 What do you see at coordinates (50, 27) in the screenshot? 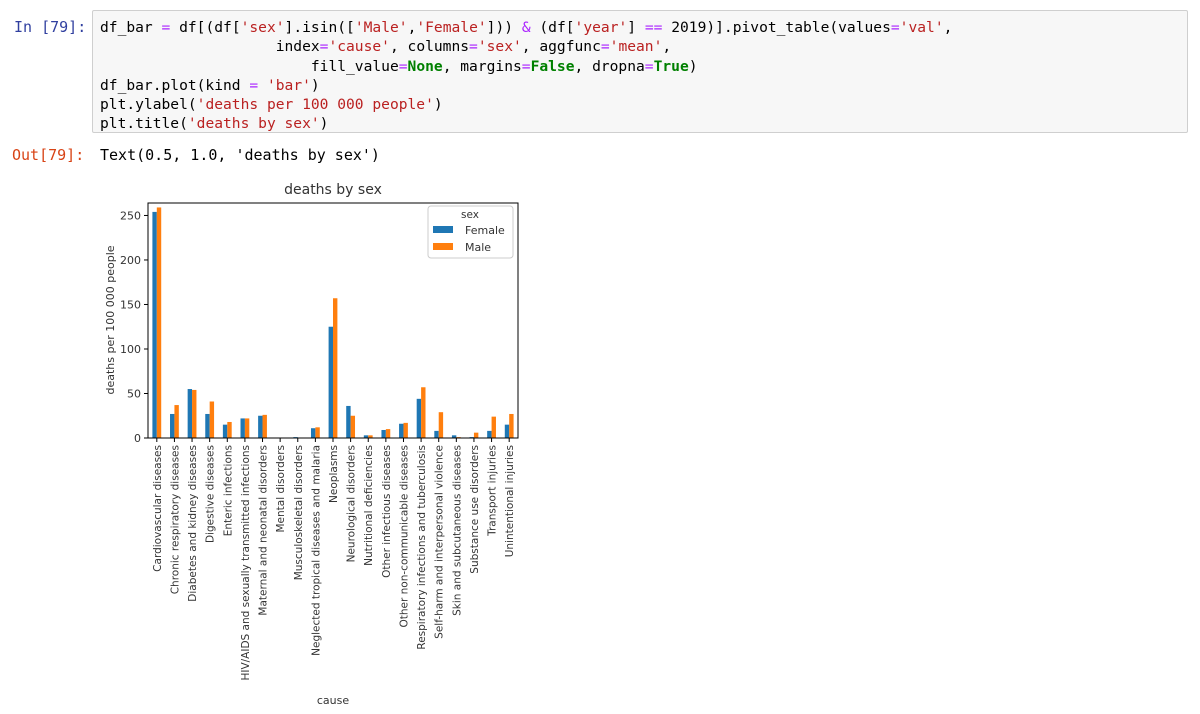
I see `input-prompt: In [79]:` at bounding box center [50, 27].